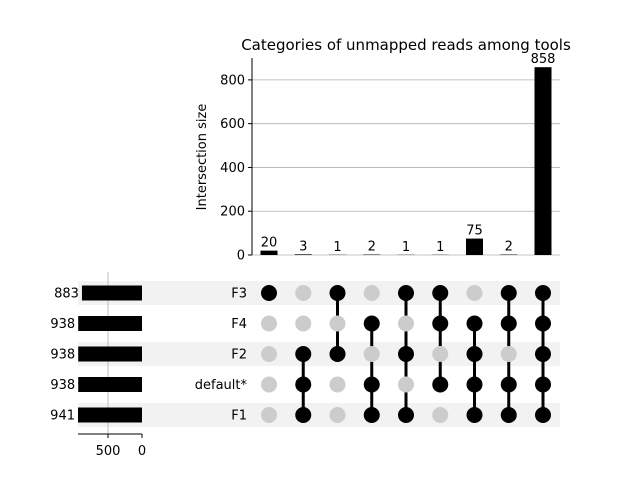 This screenshot has height=488, width=622. I want to click on matrix-dot-7-f3-empty, so click(474, 293).